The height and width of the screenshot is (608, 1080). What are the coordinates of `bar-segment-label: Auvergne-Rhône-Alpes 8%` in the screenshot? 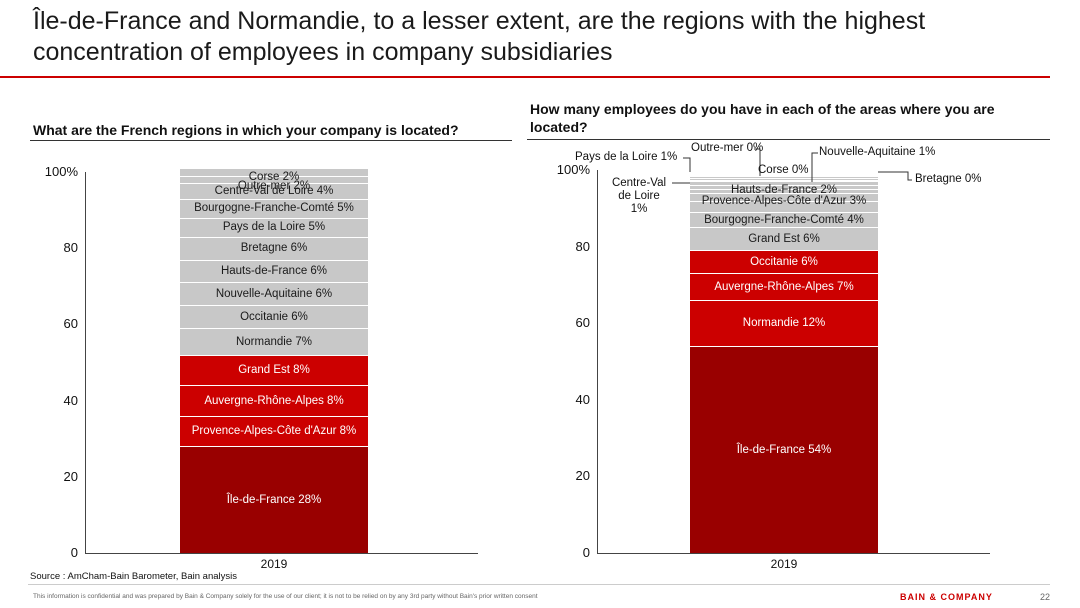 It's located at (274, 400).